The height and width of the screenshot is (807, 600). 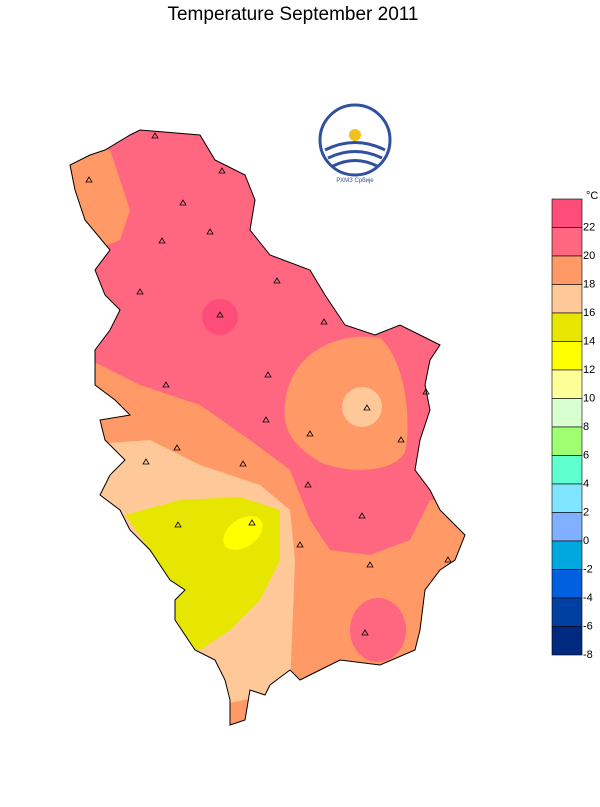 What do you see at coordinates (586, 541) in the screenshot?
I see `legend-label: 0` at bounding box center [586, 541].